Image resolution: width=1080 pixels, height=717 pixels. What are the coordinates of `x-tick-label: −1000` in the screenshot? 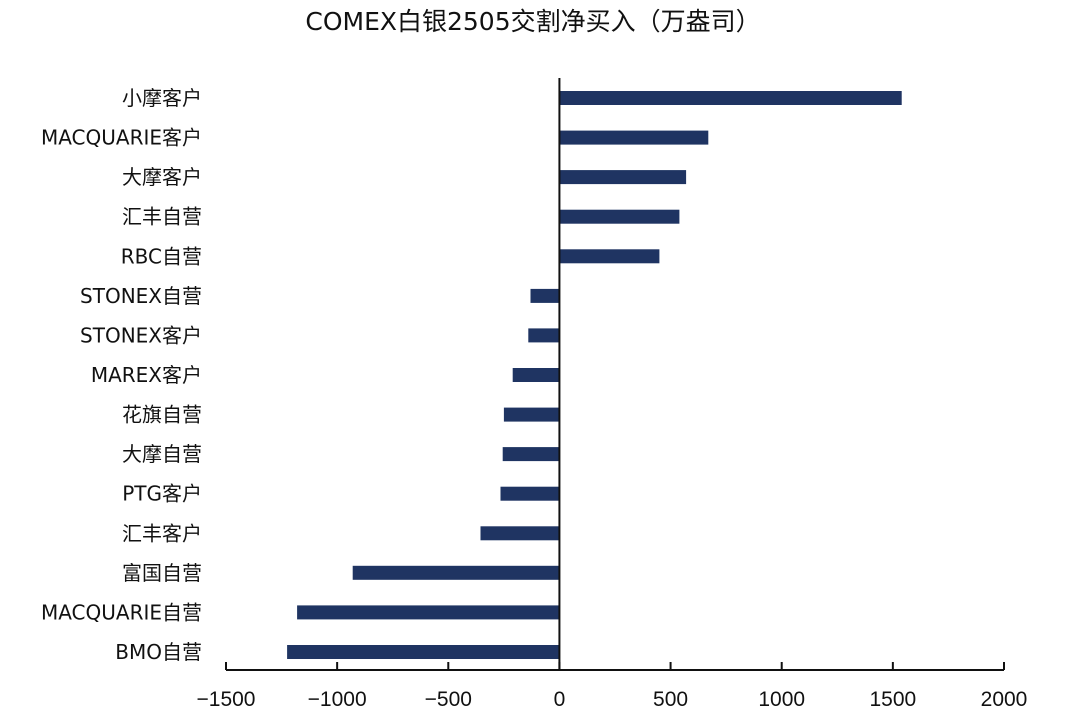 It's located at (337, 699).